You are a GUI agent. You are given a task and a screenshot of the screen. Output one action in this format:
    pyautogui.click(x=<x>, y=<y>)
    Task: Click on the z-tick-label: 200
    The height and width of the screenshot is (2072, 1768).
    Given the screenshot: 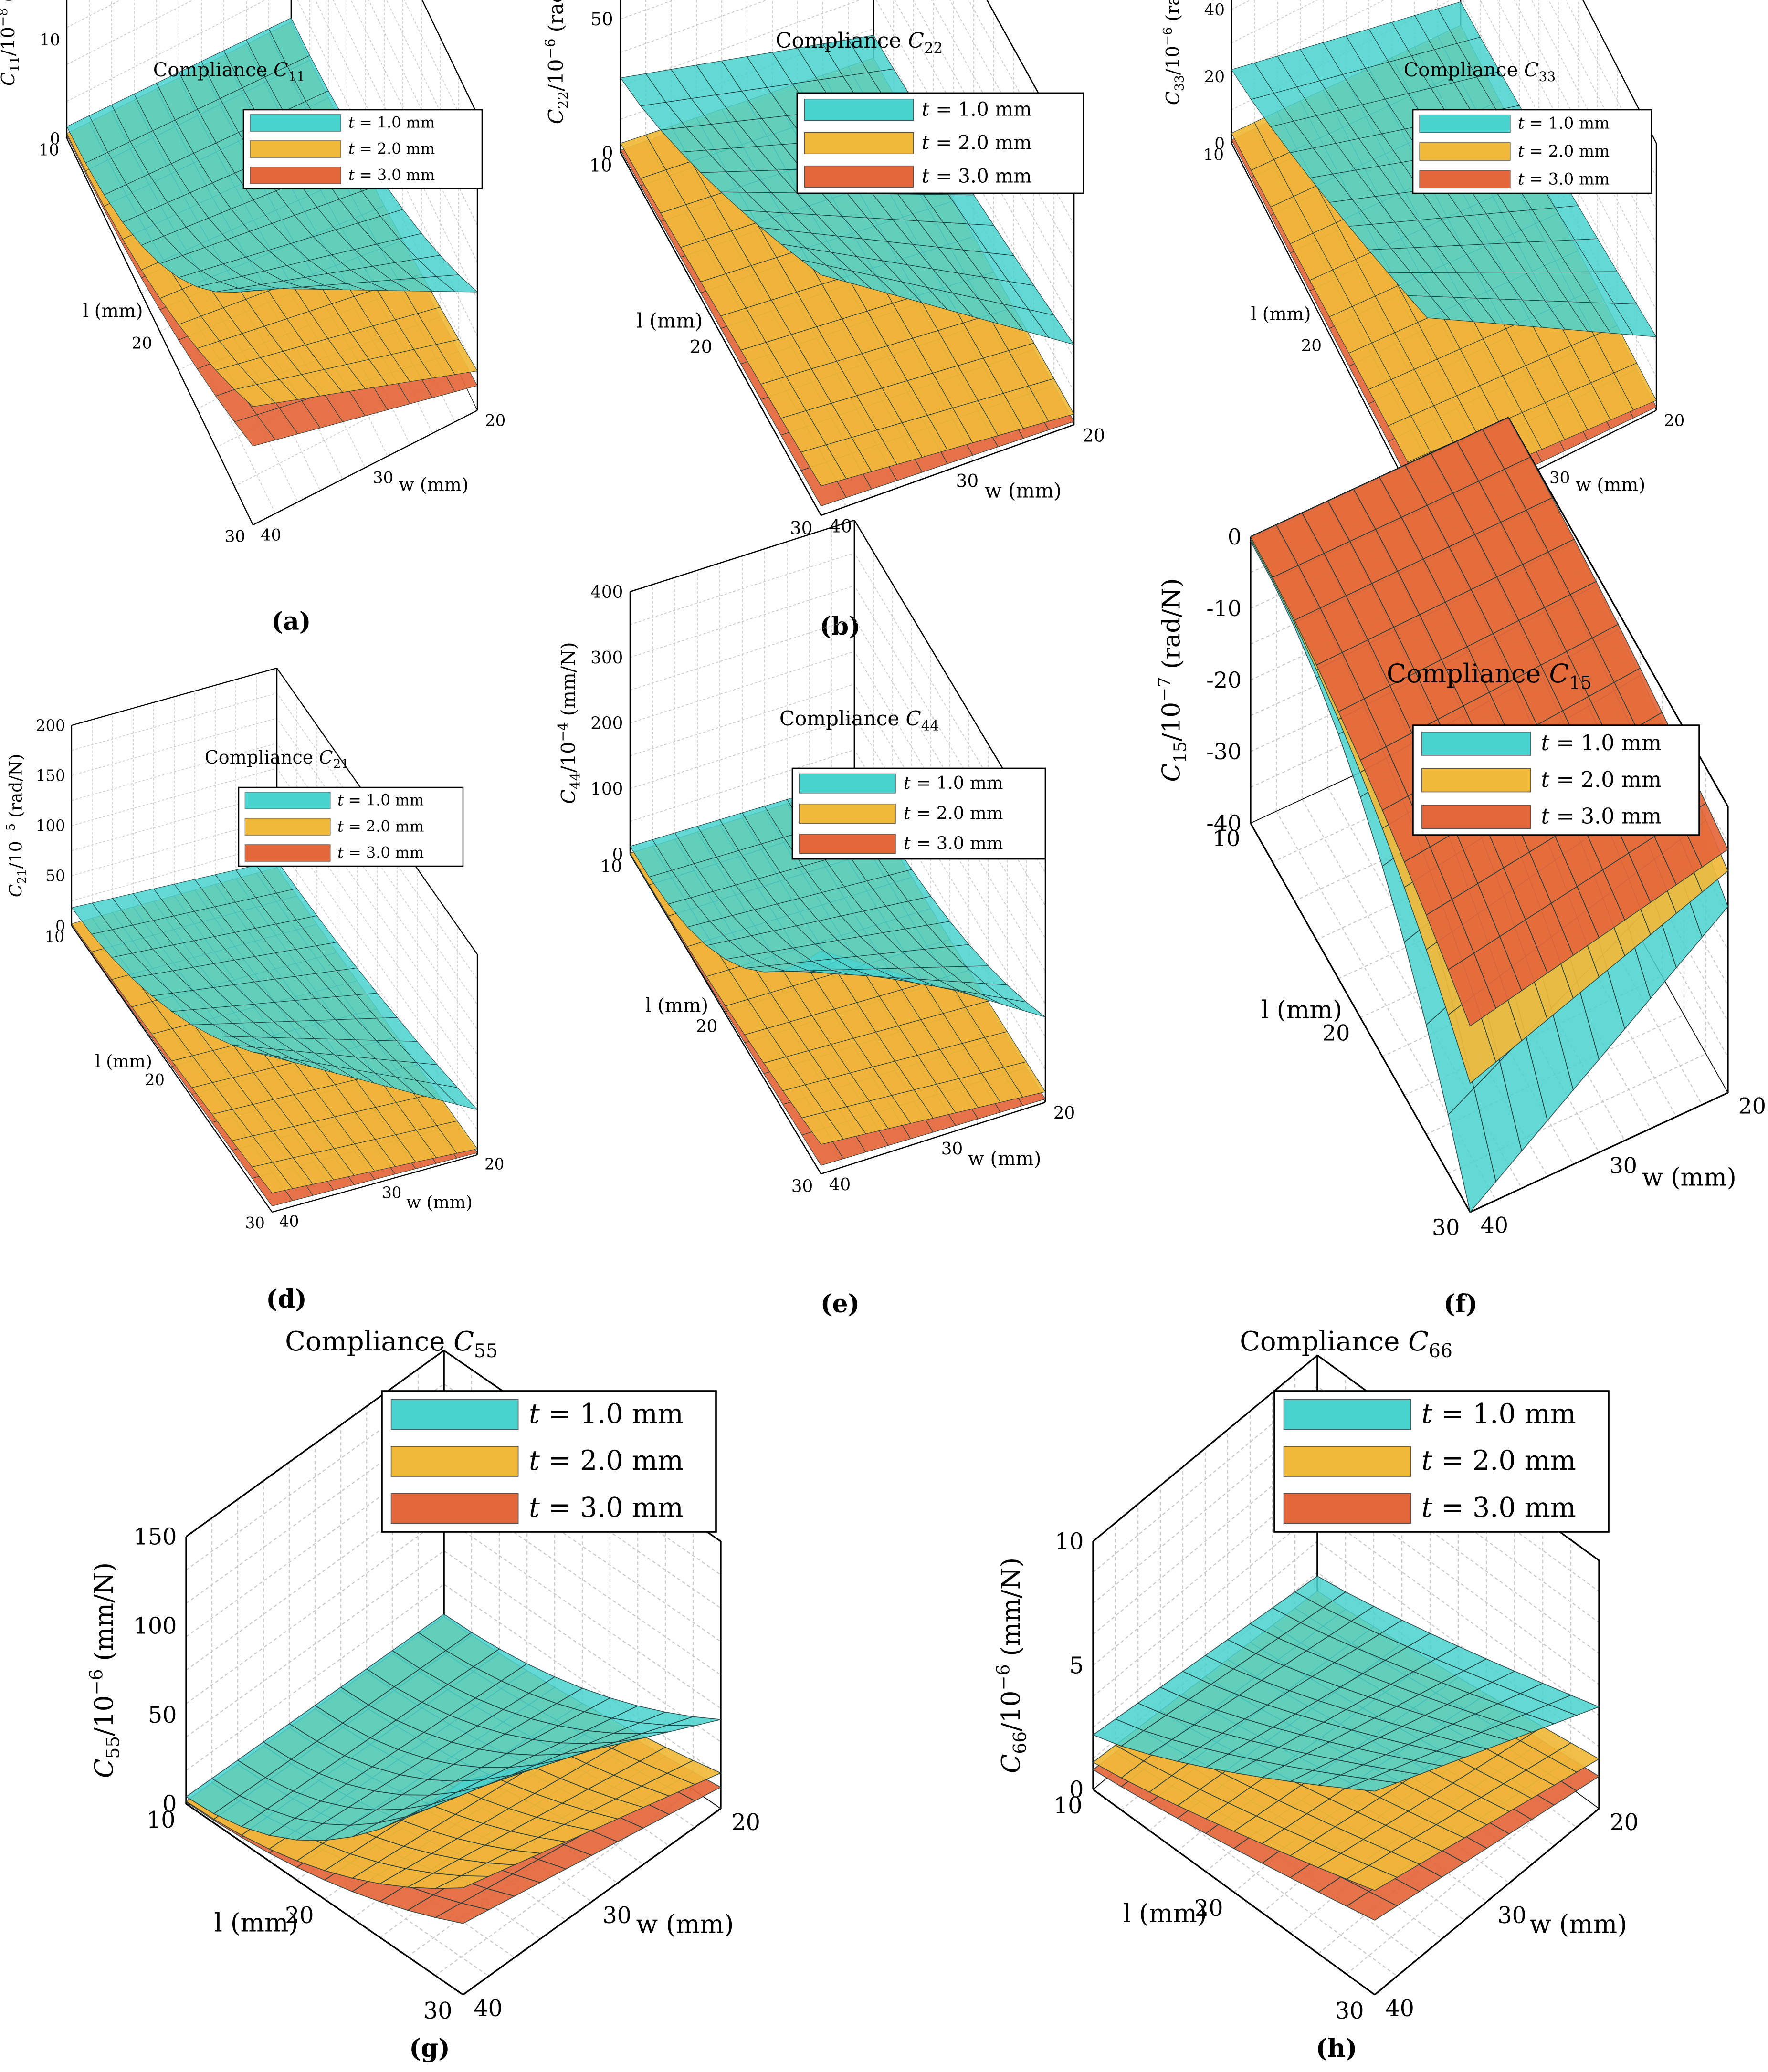 What is the action you would take?
    pyautogui.click(x=606, y=723)
    